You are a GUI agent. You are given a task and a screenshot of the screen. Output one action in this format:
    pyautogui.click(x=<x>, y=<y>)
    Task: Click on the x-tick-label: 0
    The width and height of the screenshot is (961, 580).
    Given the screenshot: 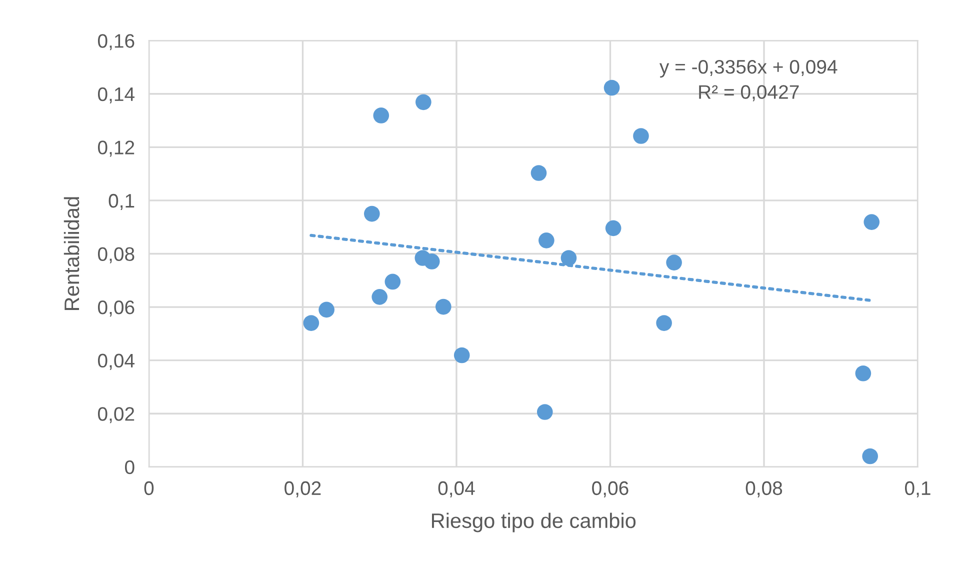 What is the action you would take?
    pyautogui.click(x=149, y=488)
    